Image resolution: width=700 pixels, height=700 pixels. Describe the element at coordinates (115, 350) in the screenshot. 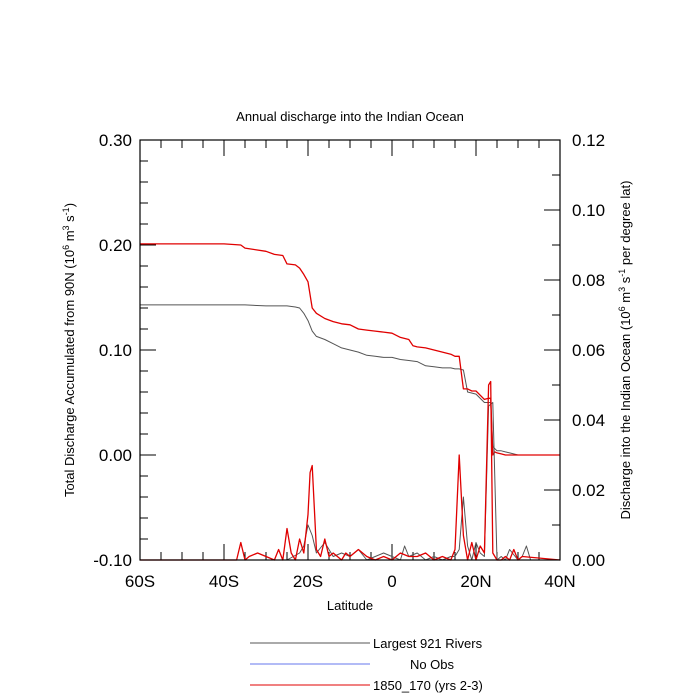

I see `y-left-tick-label: 0.10` at that location.